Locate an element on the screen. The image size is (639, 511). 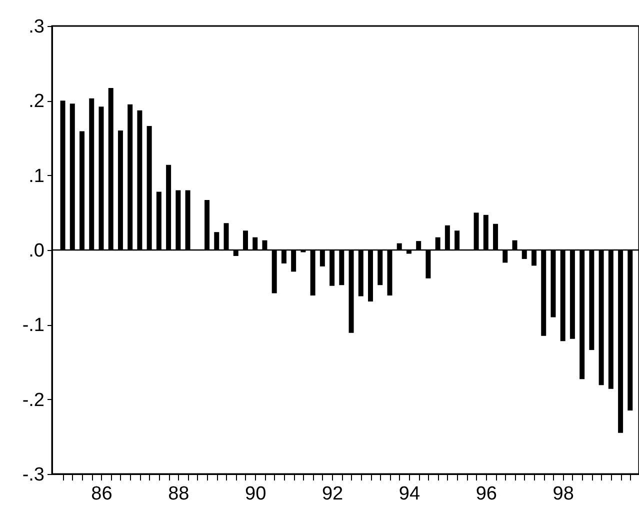
y-tick-label: .3 is located at coordinates (36, 27).